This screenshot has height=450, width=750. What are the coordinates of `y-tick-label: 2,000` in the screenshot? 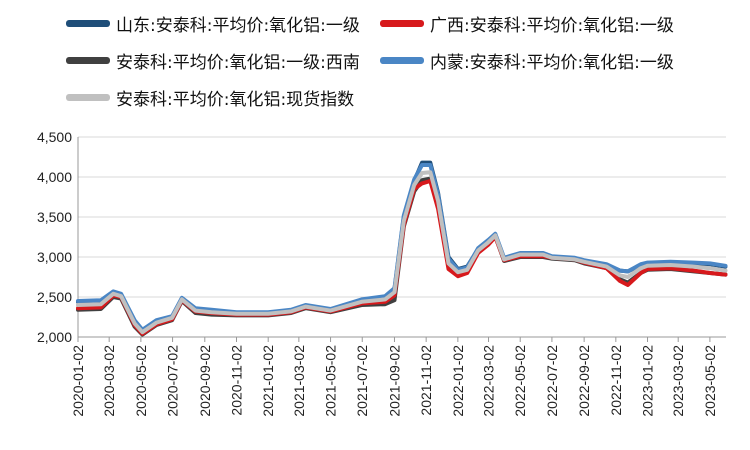 It's located at (54, 337).